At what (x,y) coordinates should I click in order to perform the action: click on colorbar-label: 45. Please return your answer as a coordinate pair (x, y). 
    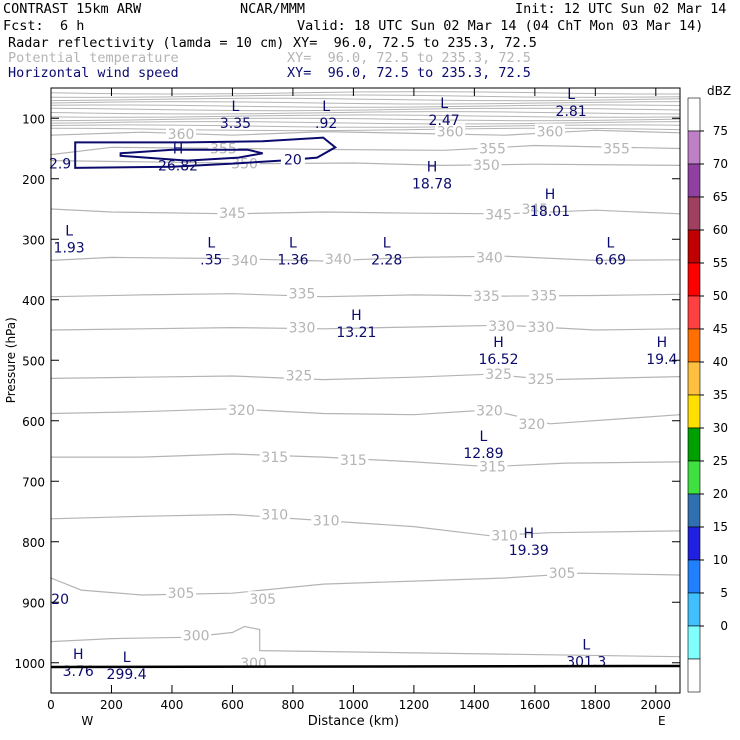
    Looking at the image, I should click on (720, 329).